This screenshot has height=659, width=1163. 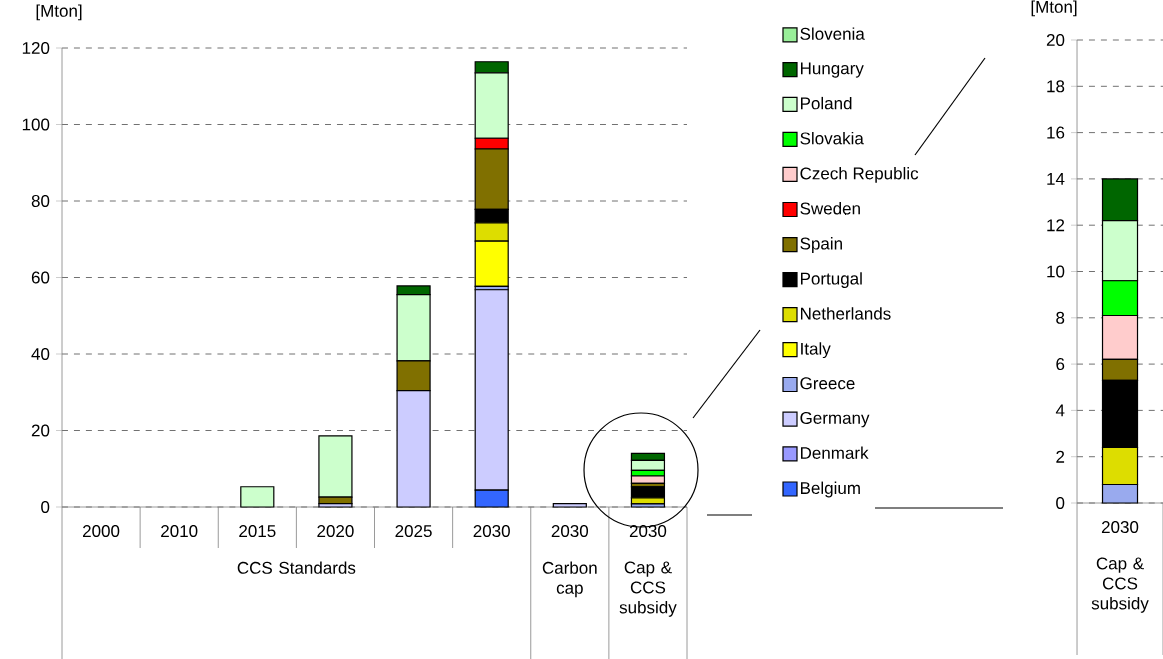 What do you see at coordinates (257, 531) in the screenshot?
I see `x-tick-label: 2015` at bounding box center [257, 531].